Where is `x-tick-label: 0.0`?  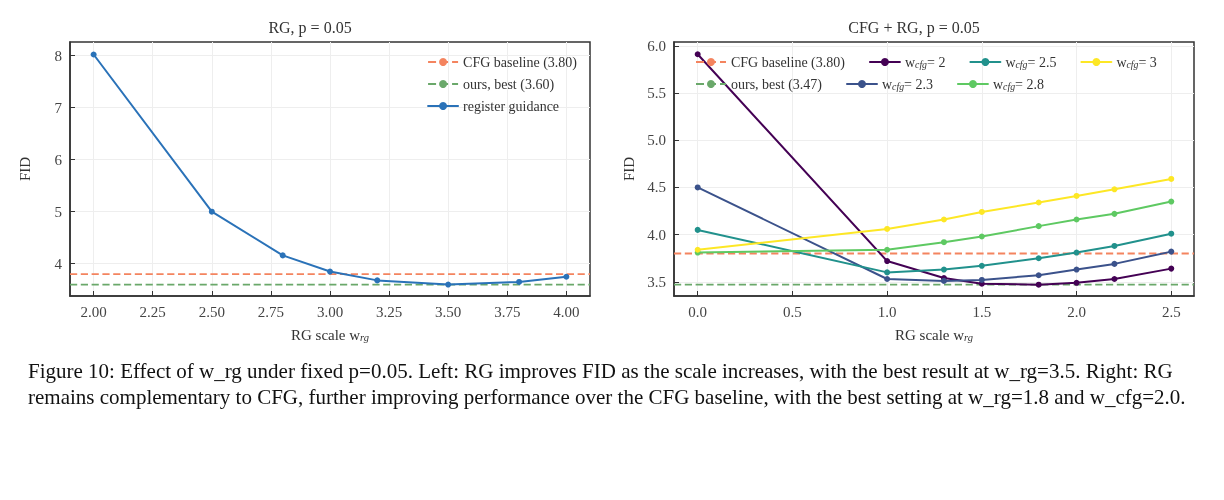 x-tick-label: 0.0 is located at coordinates (698, 311).